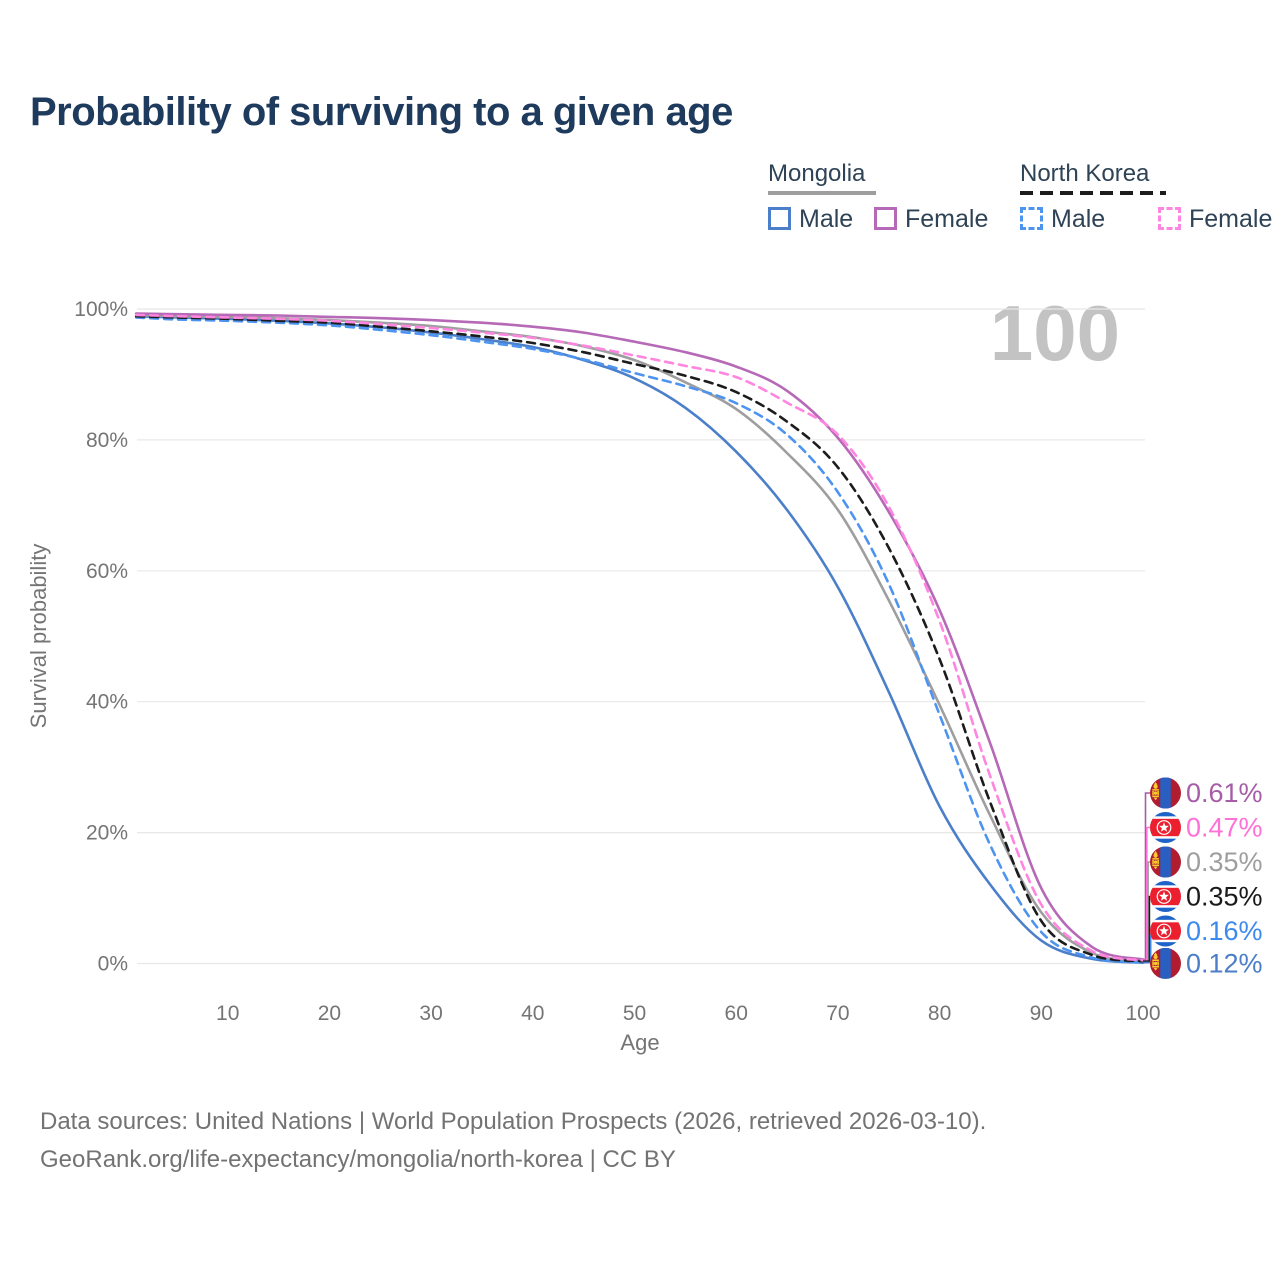 The width and height of the screenshot is (1280, 1280). I want to click on x-axis-title: Age, so click(639, 1042).